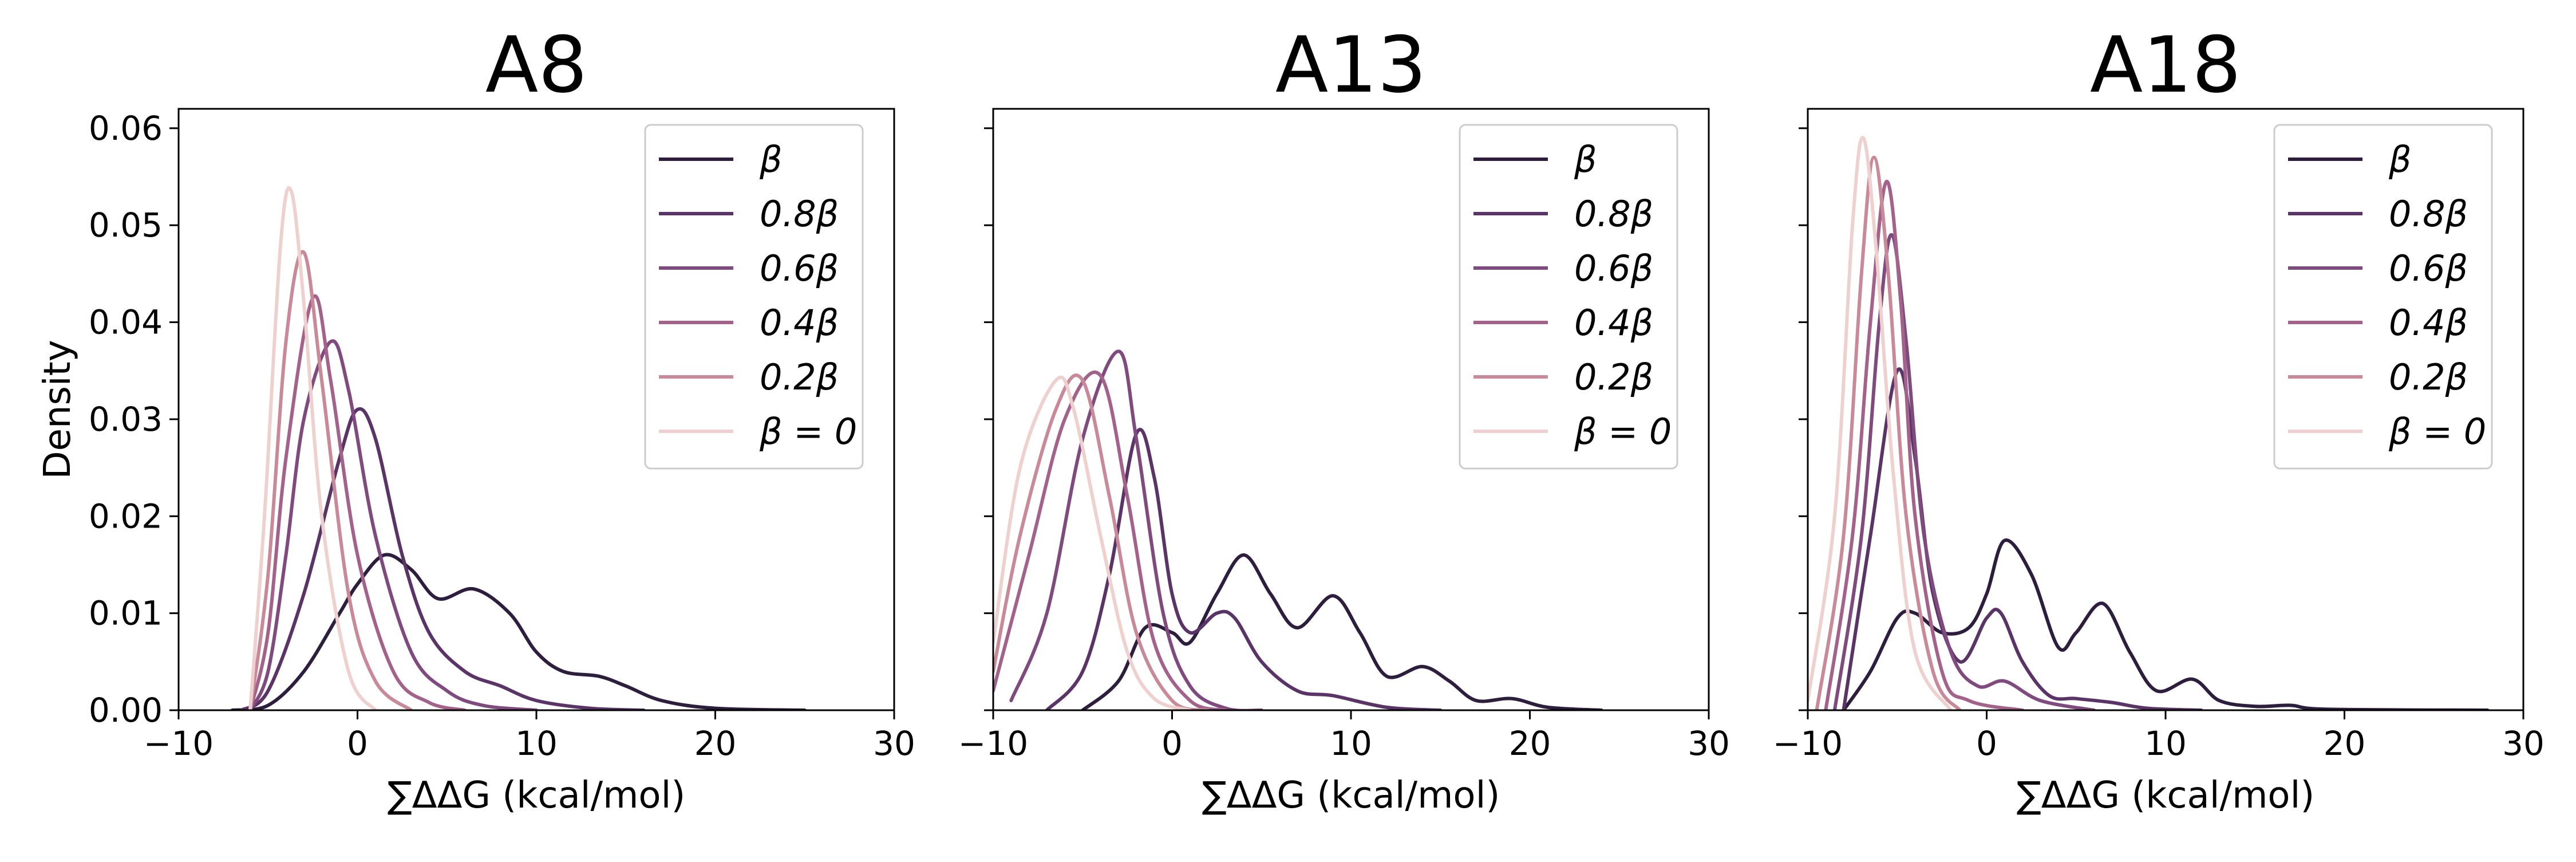 The width and height of the screenshot is (2576, 862). Describe the element at coordinates (536, 65) in the screenshot. I see `panel-title: A8` at that location.